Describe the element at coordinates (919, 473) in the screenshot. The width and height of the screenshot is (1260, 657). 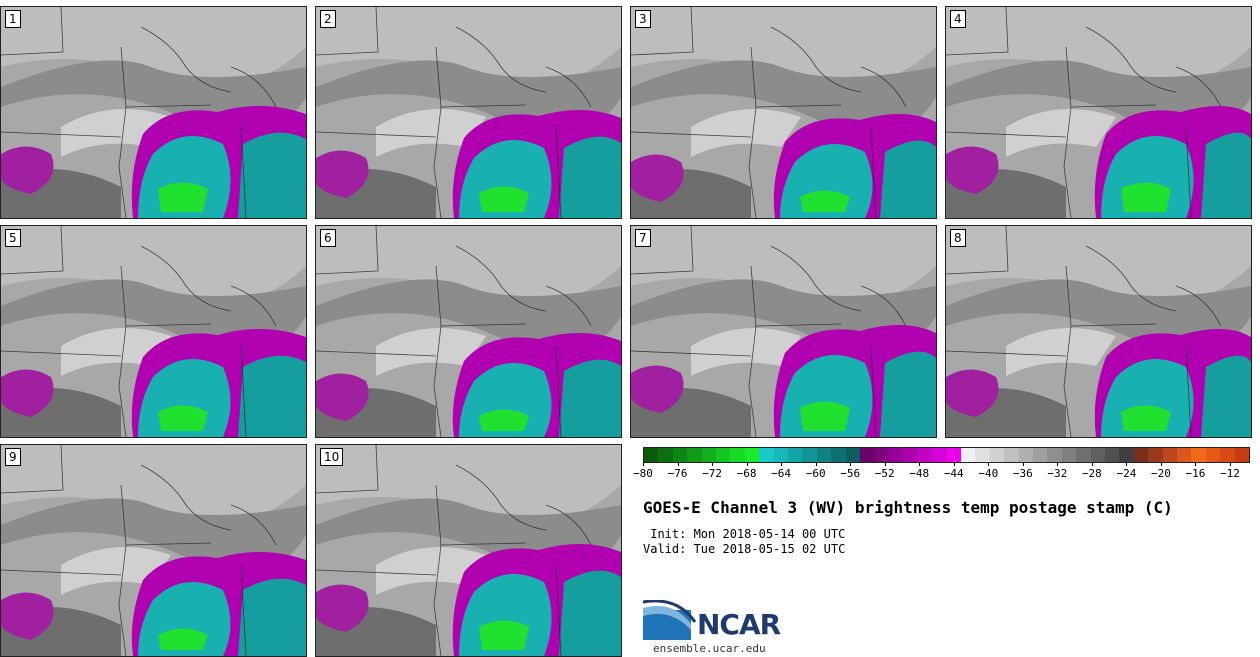
I see `colorbar-tick-label: −48` at that location.